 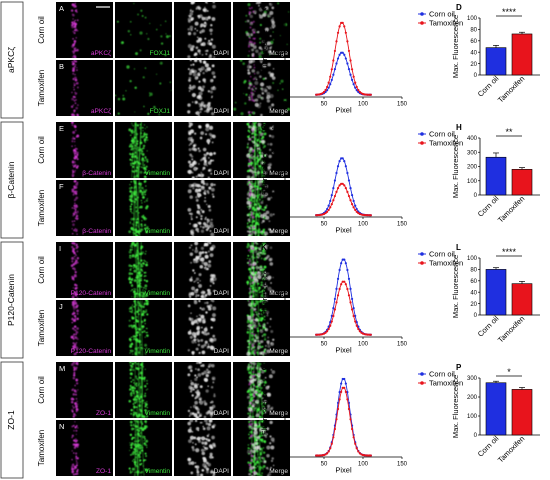 I want to click on x-tick-label: Tamoxifen, so click(x=511, y=89).